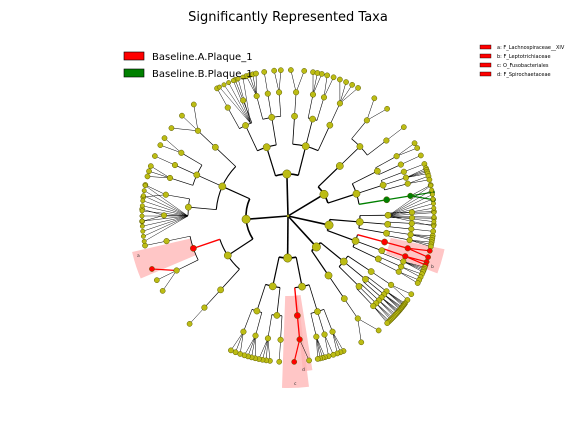 The width and height of the screenshot is (576, 432). Describe the element at coordinates (524, 57) in the screenshot. I see `clade-key-label-b: b: F_Leptotrichiaceae` at that location.